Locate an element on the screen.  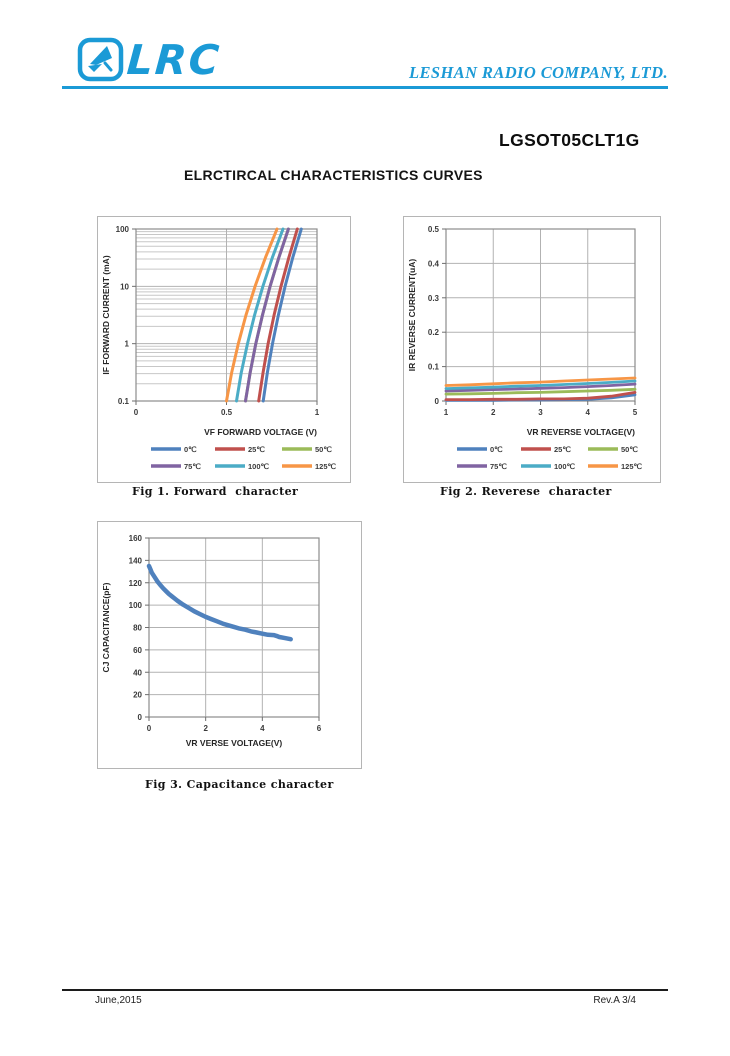
satellite-dish-icon is located at coordinates (100, 59).